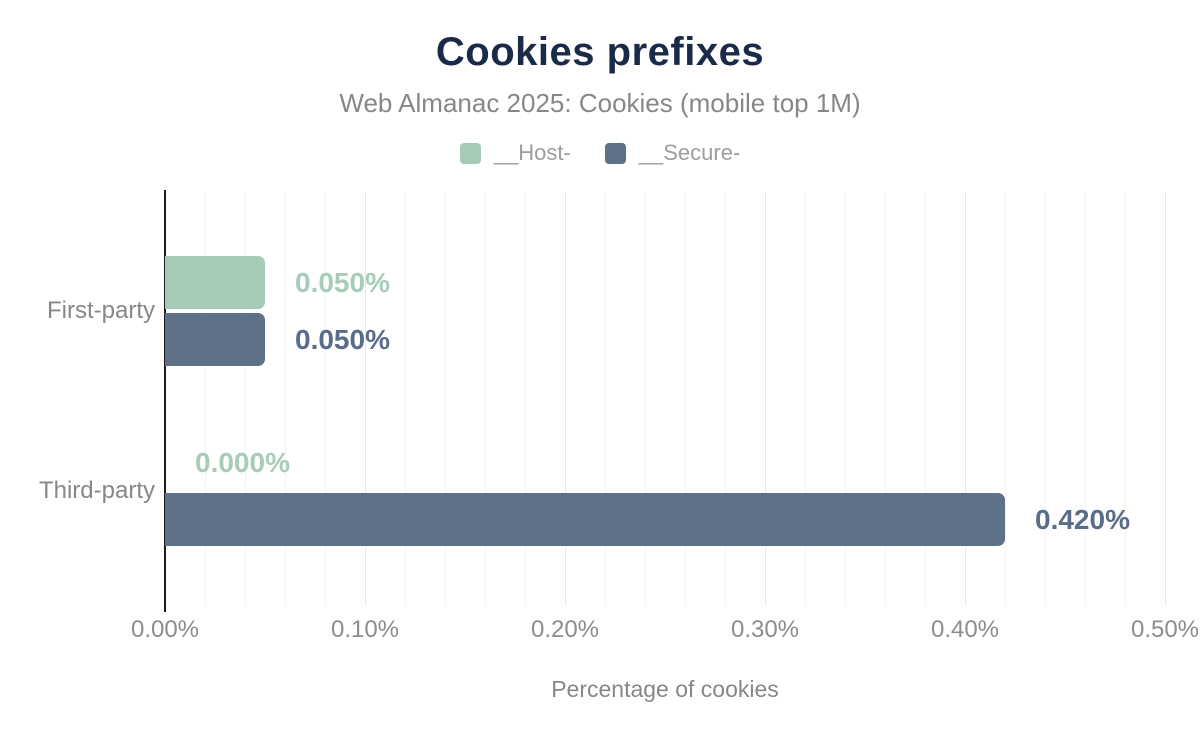 This screenshot has width=1200, height=742. Describe the element at coordinates (215, 339) in the screenshot. I see `bar-firstparty-secure` at that location.